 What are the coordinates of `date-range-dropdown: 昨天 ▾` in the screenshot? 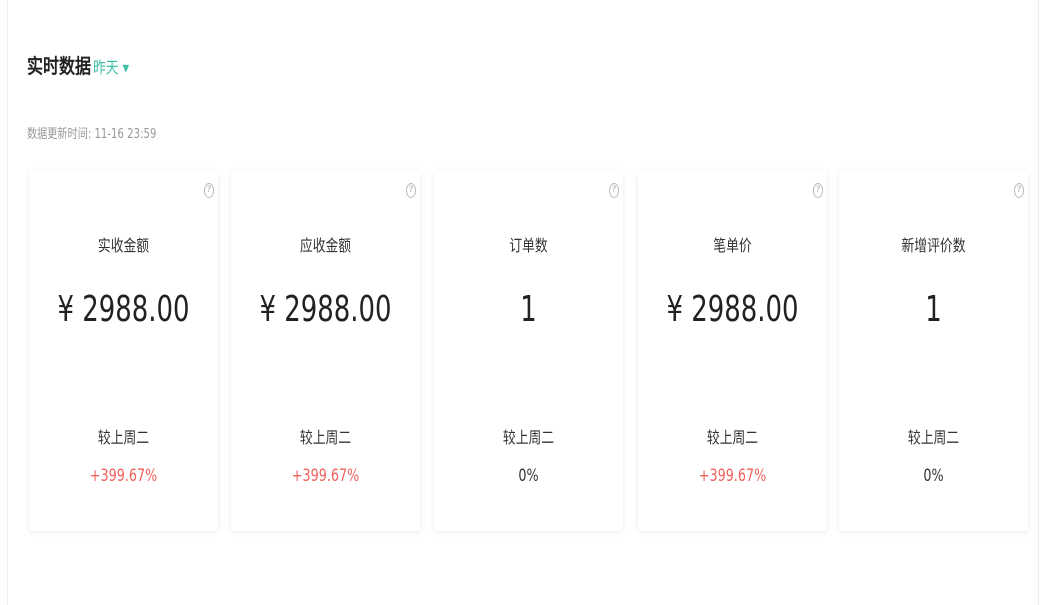 It's located at (111, 67).